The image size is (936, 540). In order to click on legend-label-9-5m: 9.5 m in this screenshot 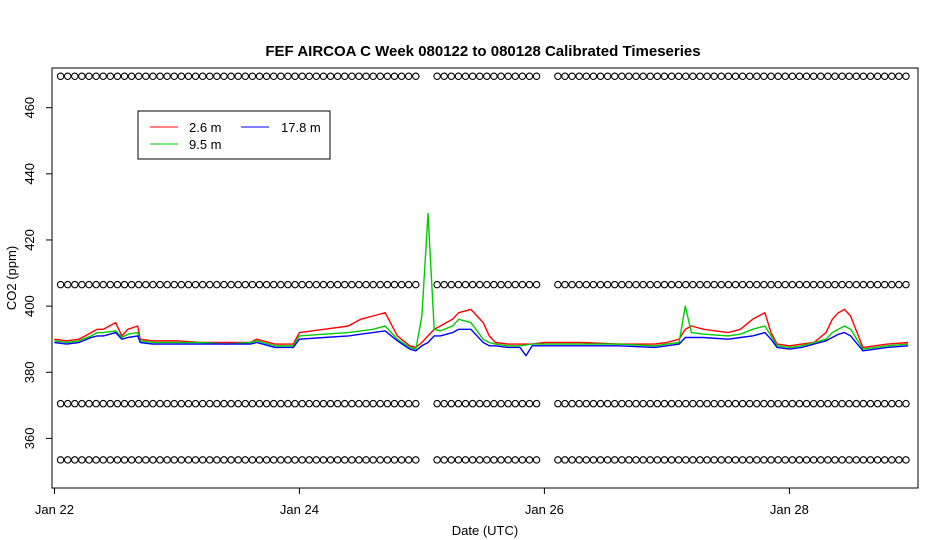, I will do `click(205, 144)`.